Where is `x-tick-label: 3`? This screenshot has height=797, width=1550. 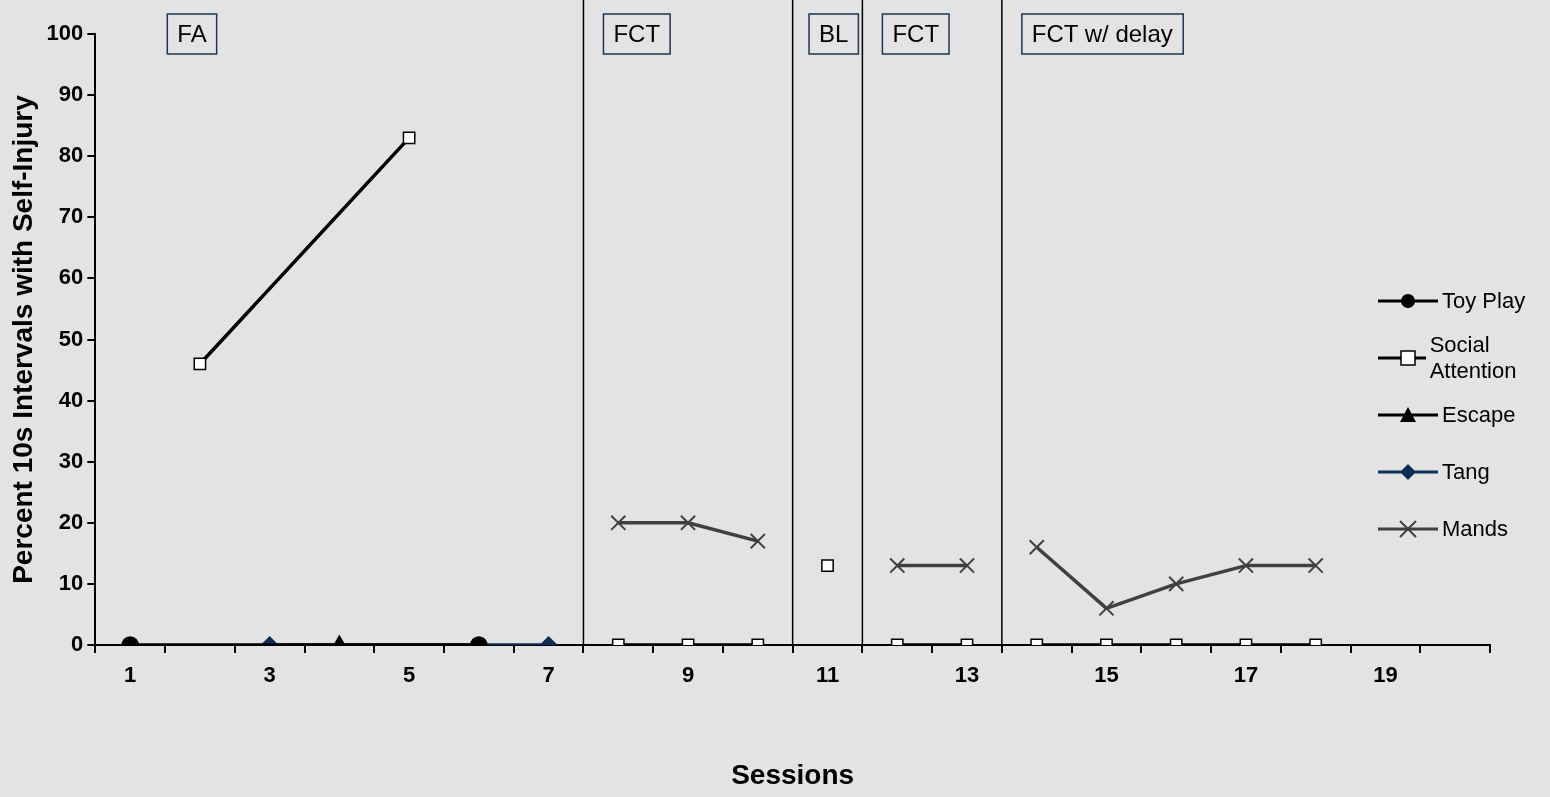 x-tick-label: 3 is located at coordinates (269, 675).